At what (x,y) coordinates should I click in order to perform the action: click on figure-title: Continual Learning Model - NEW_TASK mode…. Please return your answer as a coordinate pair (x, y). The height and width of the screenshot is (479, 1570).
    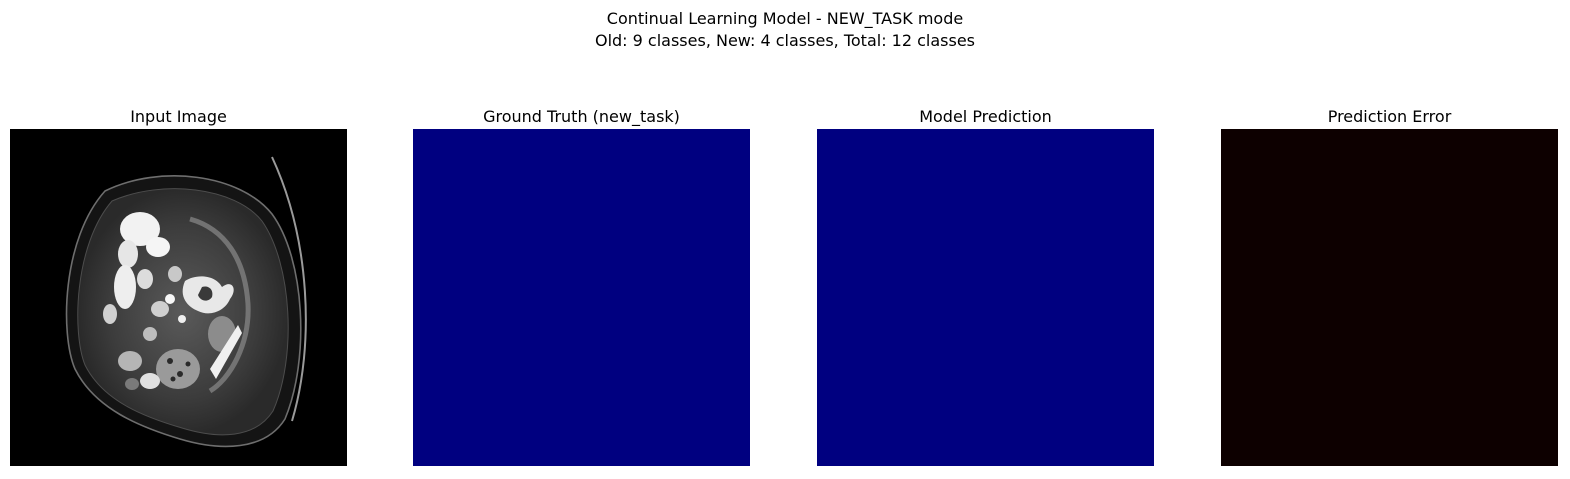
    Looking at the image, I should click on (785, 30).